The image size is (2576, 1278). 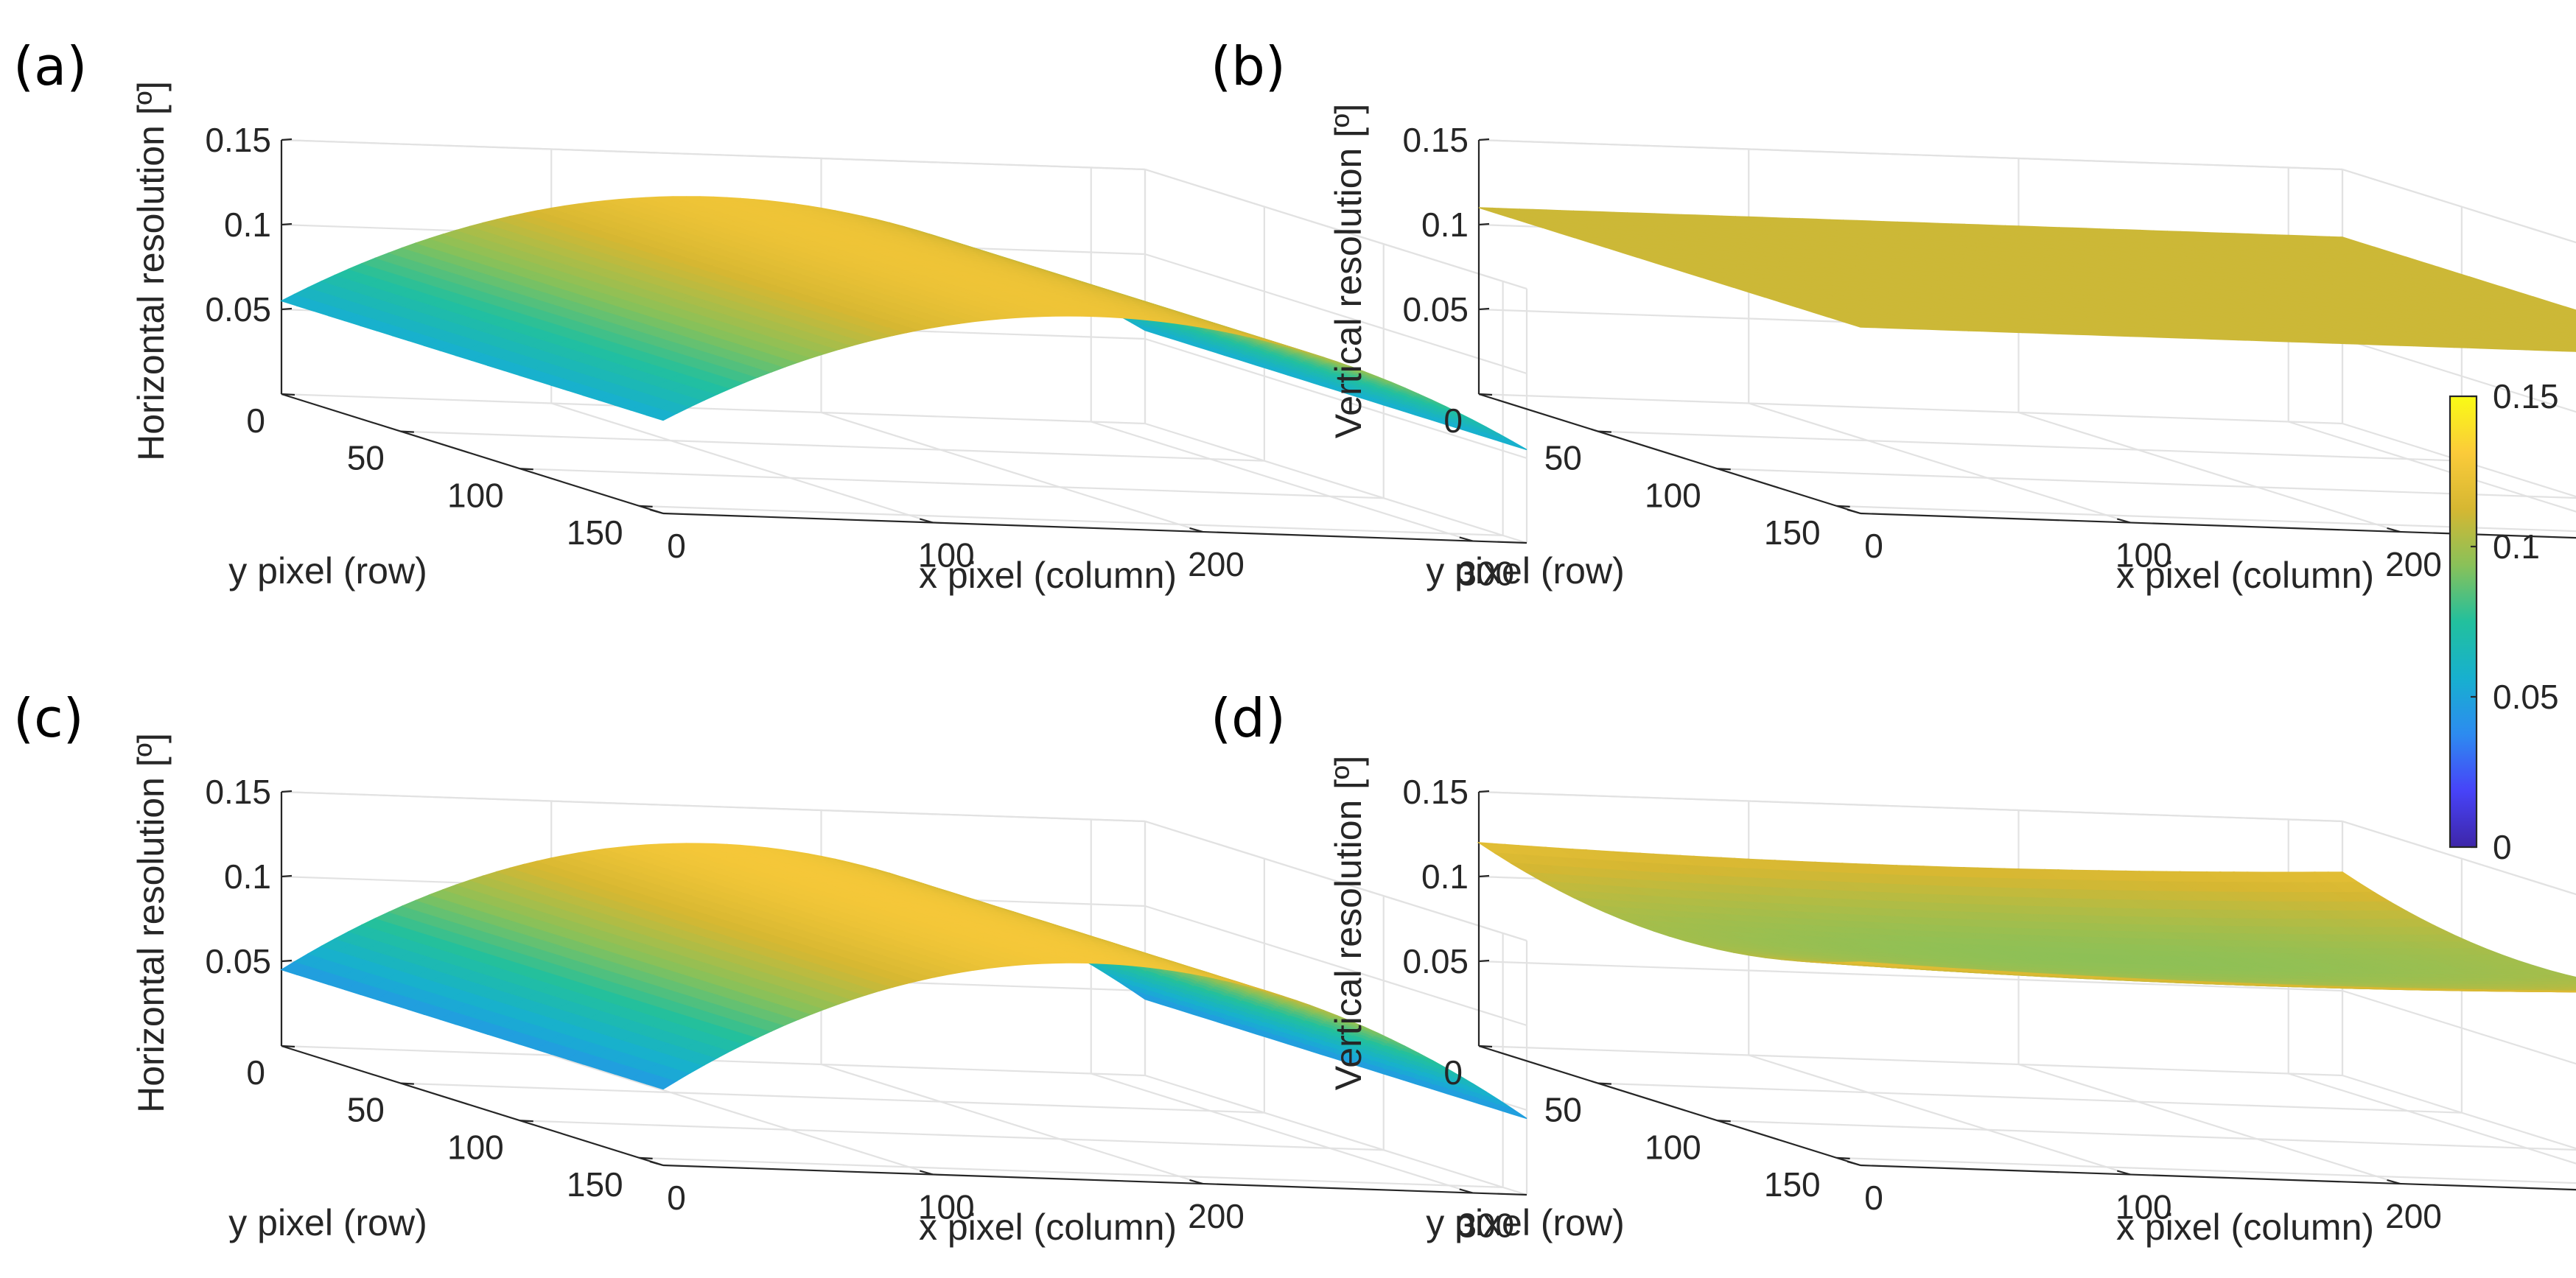 I want to click on grid, so click(x=2026, y=987).